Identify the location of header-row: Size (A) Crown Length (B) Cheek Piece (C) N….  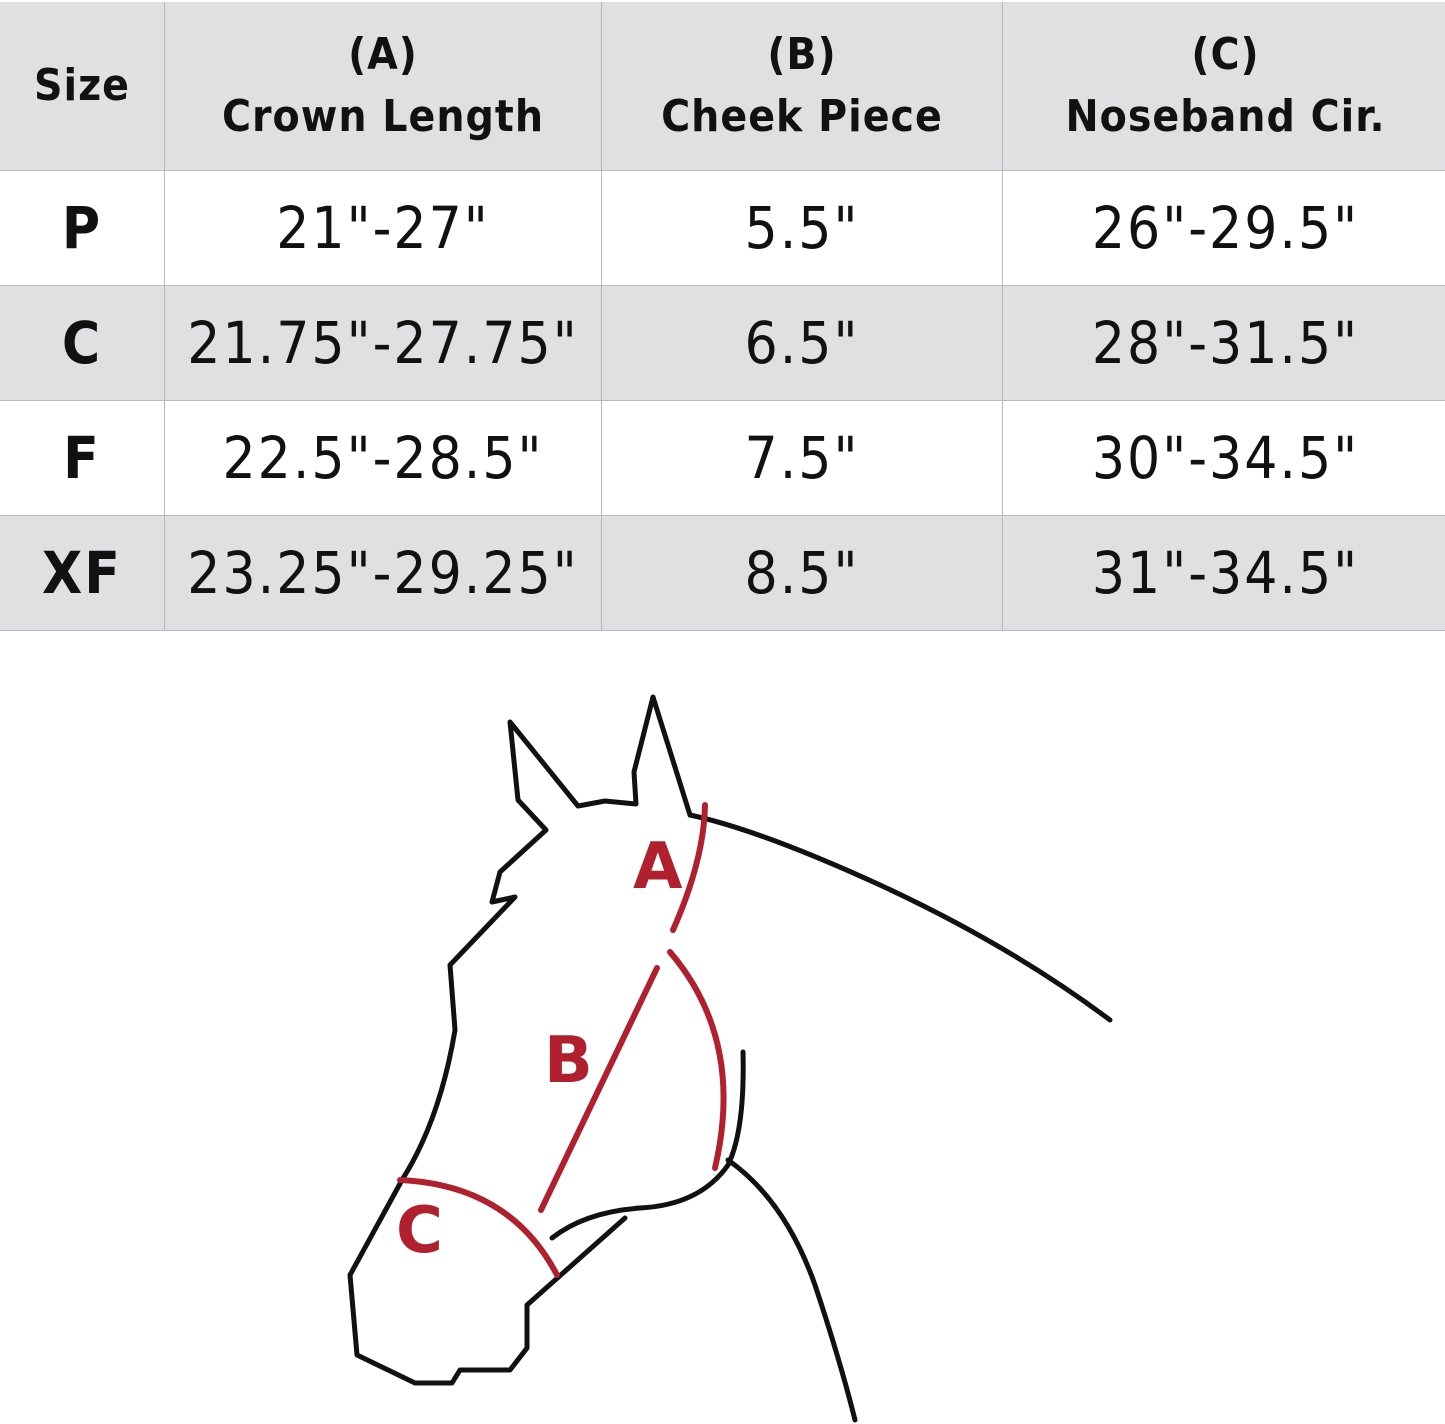
(722, 86).